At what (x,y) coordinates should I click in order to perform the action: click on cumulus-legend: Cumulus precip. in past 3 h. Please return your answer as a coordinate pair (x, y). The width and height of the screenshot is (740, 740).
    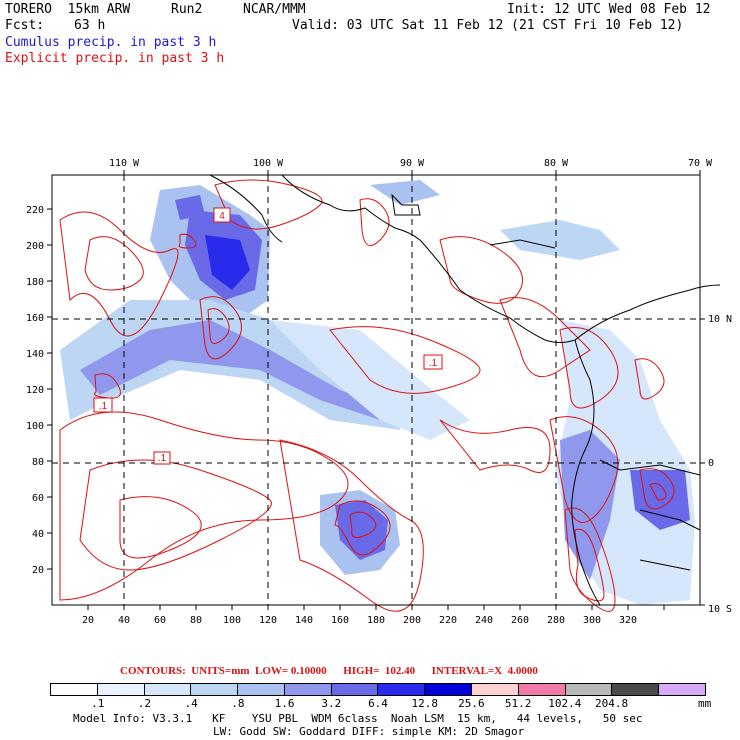
    Looking at the image, I should click on (111, 42).